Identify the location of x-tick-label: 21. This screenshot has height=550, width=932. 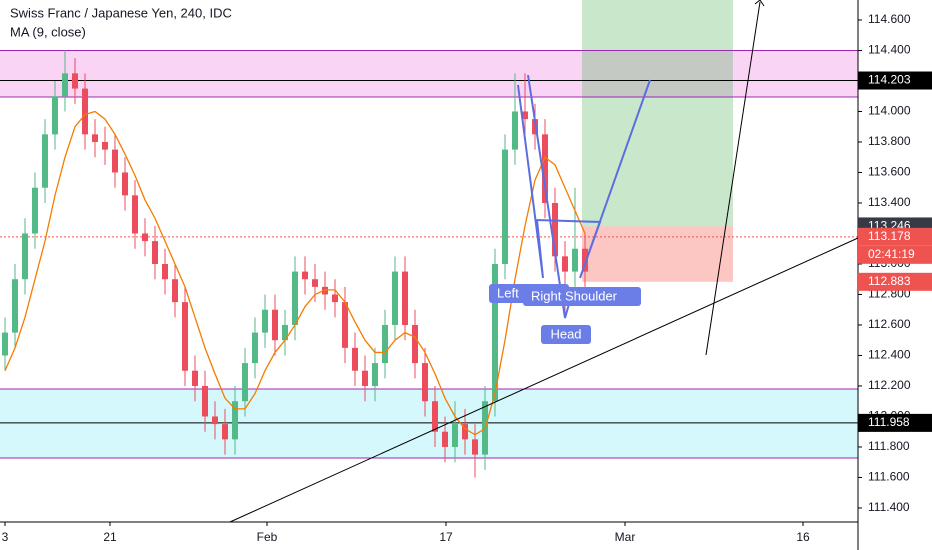
(110, 537).